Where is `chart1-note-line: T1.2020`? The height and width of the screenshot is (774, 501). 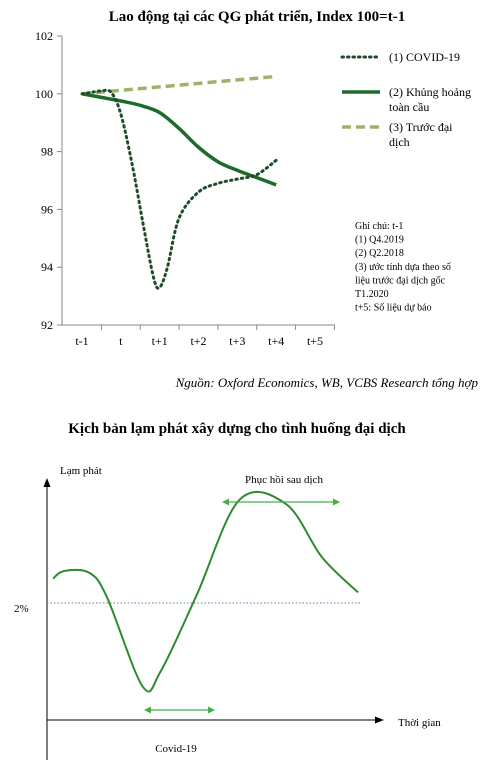
chart1-note-line: T1.2020 is located at coordinates (372, 294).